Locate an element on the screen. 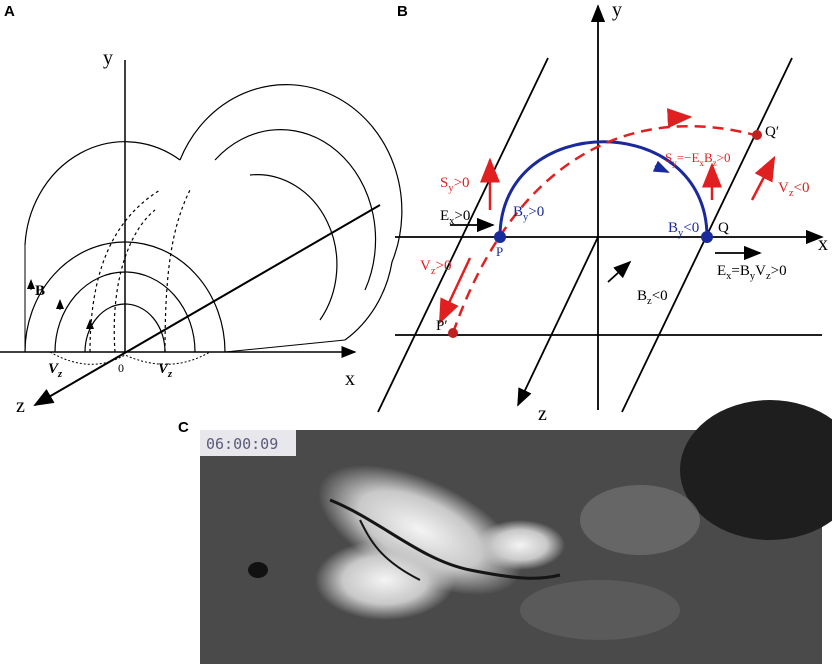 The width and height of the screenshot is (832, 664). arc-arrow is located at coordinates (661, 166).